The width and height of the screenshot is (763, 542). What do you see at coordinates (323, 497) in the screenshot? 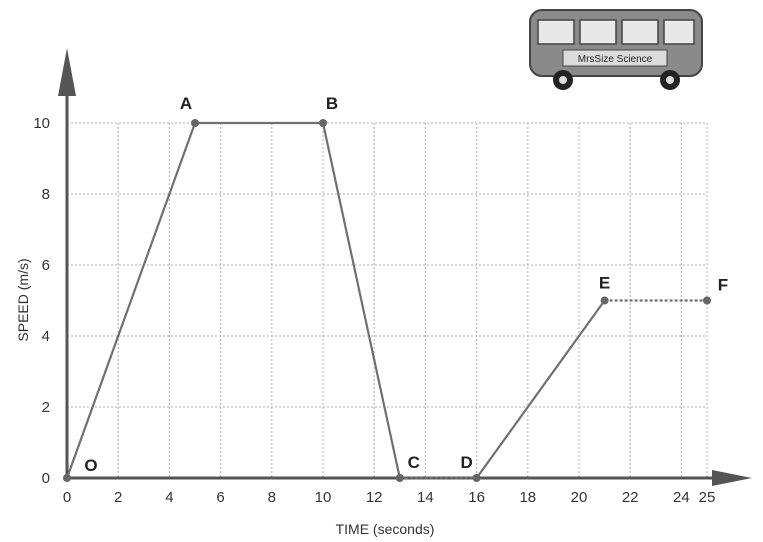
I see `x-tick-label: 10` at bounding box center [323, 497].